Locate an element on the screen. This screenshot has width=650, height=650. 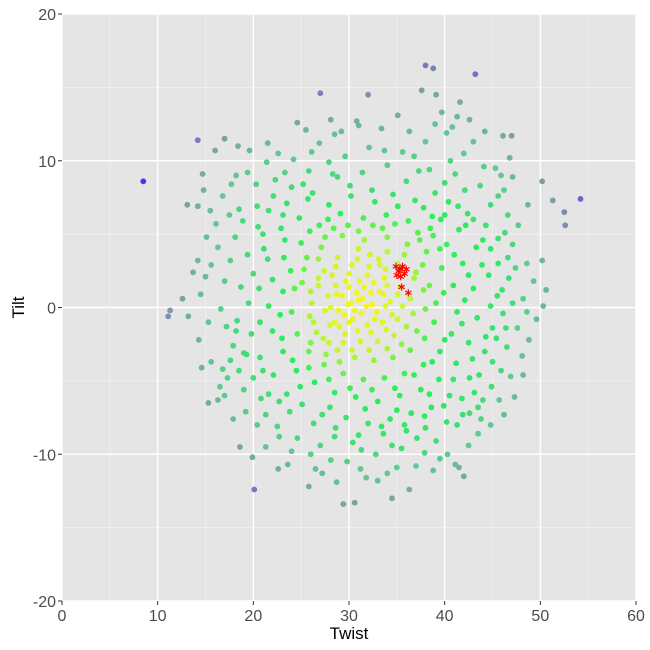
y-tick-label: 20 is located at coordinates (47, 15).